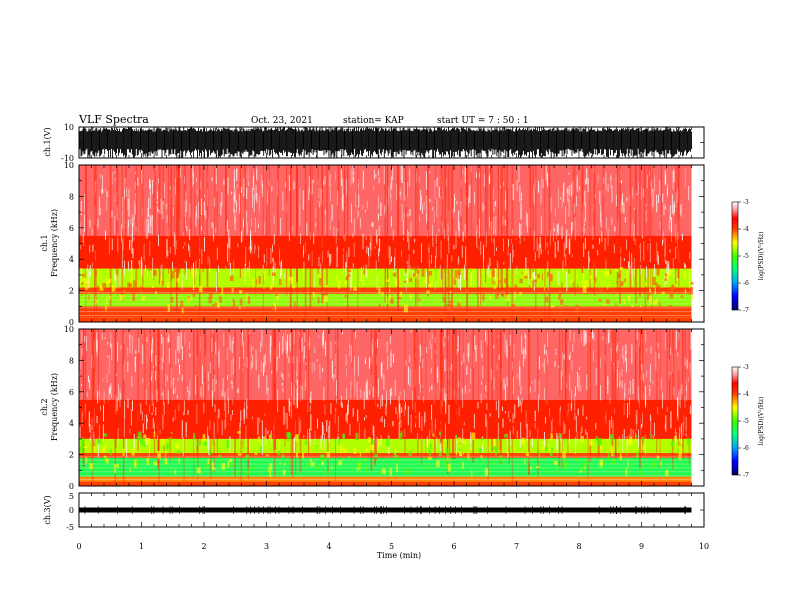 The width and height of the screenshot is (792, 612). What do you see at coordinates (69, 329) in the screenshot?
I see `frequency-tick-label: 10` at bounding box center [69, 329].